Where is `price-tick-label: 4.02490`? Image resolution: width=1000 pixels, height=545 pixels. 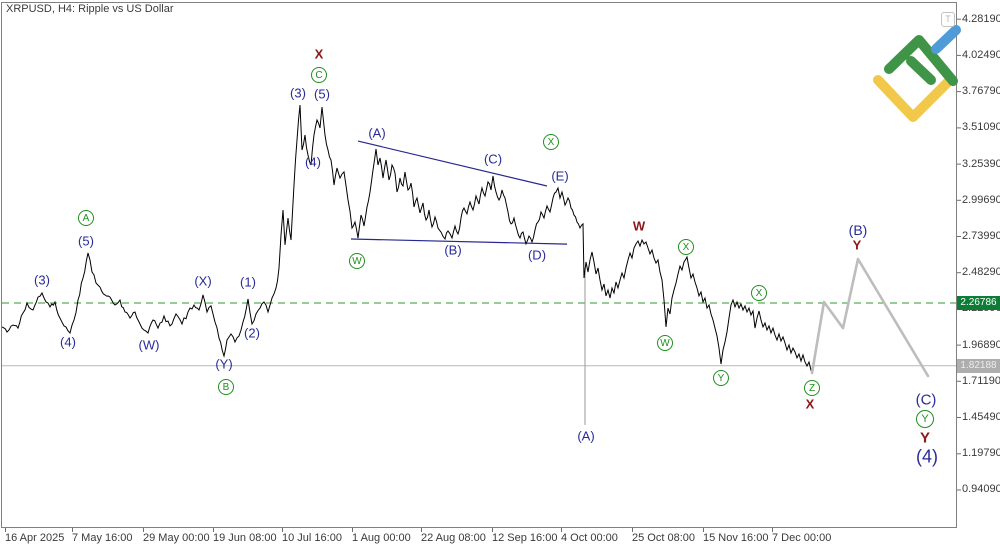 price-tick-label: 4.02490 is located at coordinates (981, 54).